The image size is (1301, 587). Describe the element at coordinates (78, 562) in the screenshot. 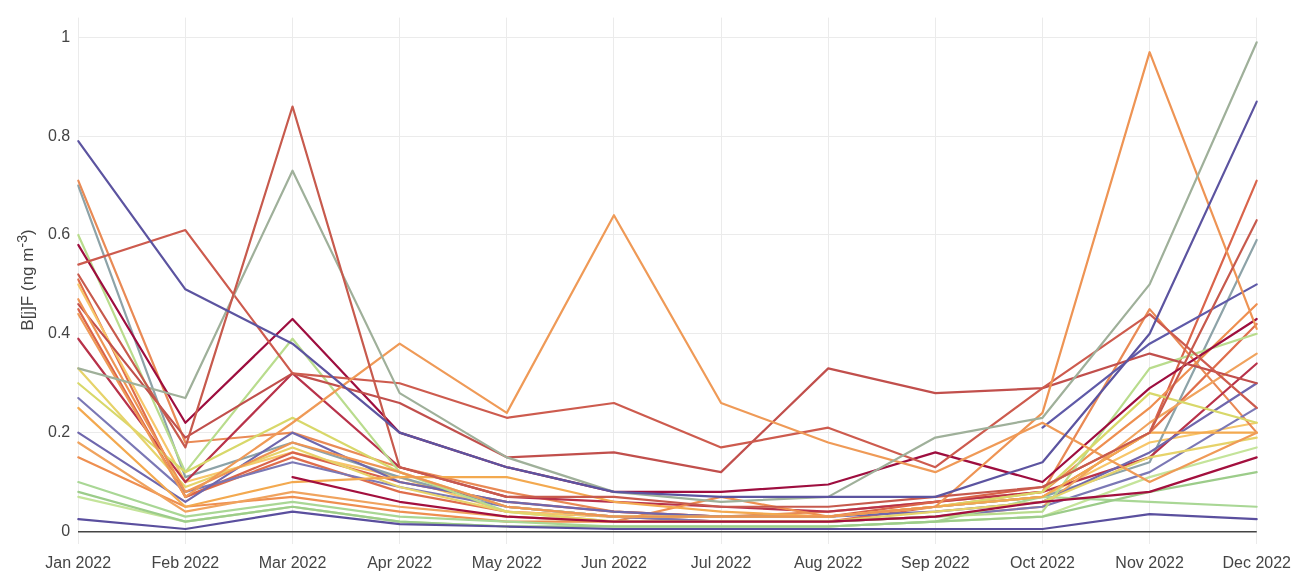

I see `x-tick-label: Jan 2022` at that location.